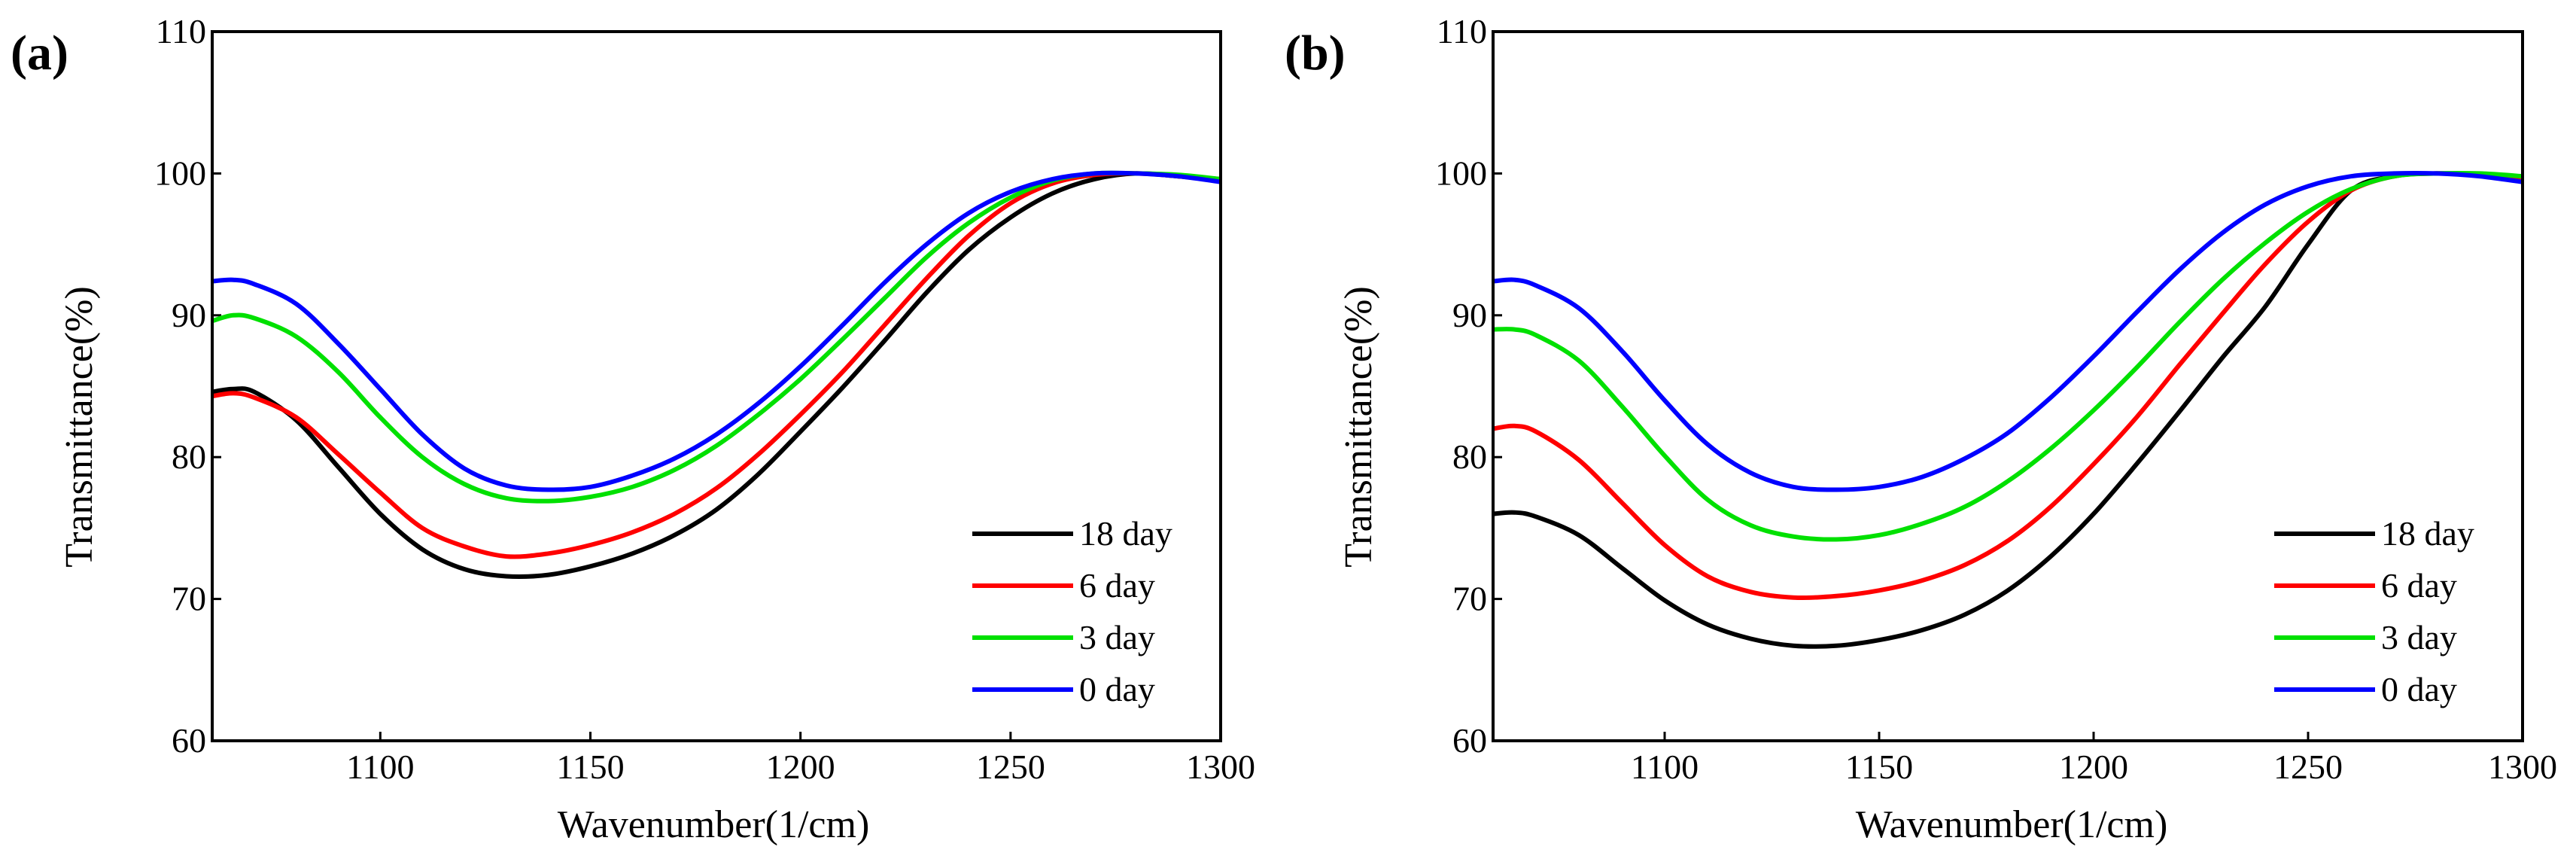  What do you see at coordinates (590, 767) in the screenshot?
I see `panel-a-xtick-label: 1150` at bounding box center [590, 767].